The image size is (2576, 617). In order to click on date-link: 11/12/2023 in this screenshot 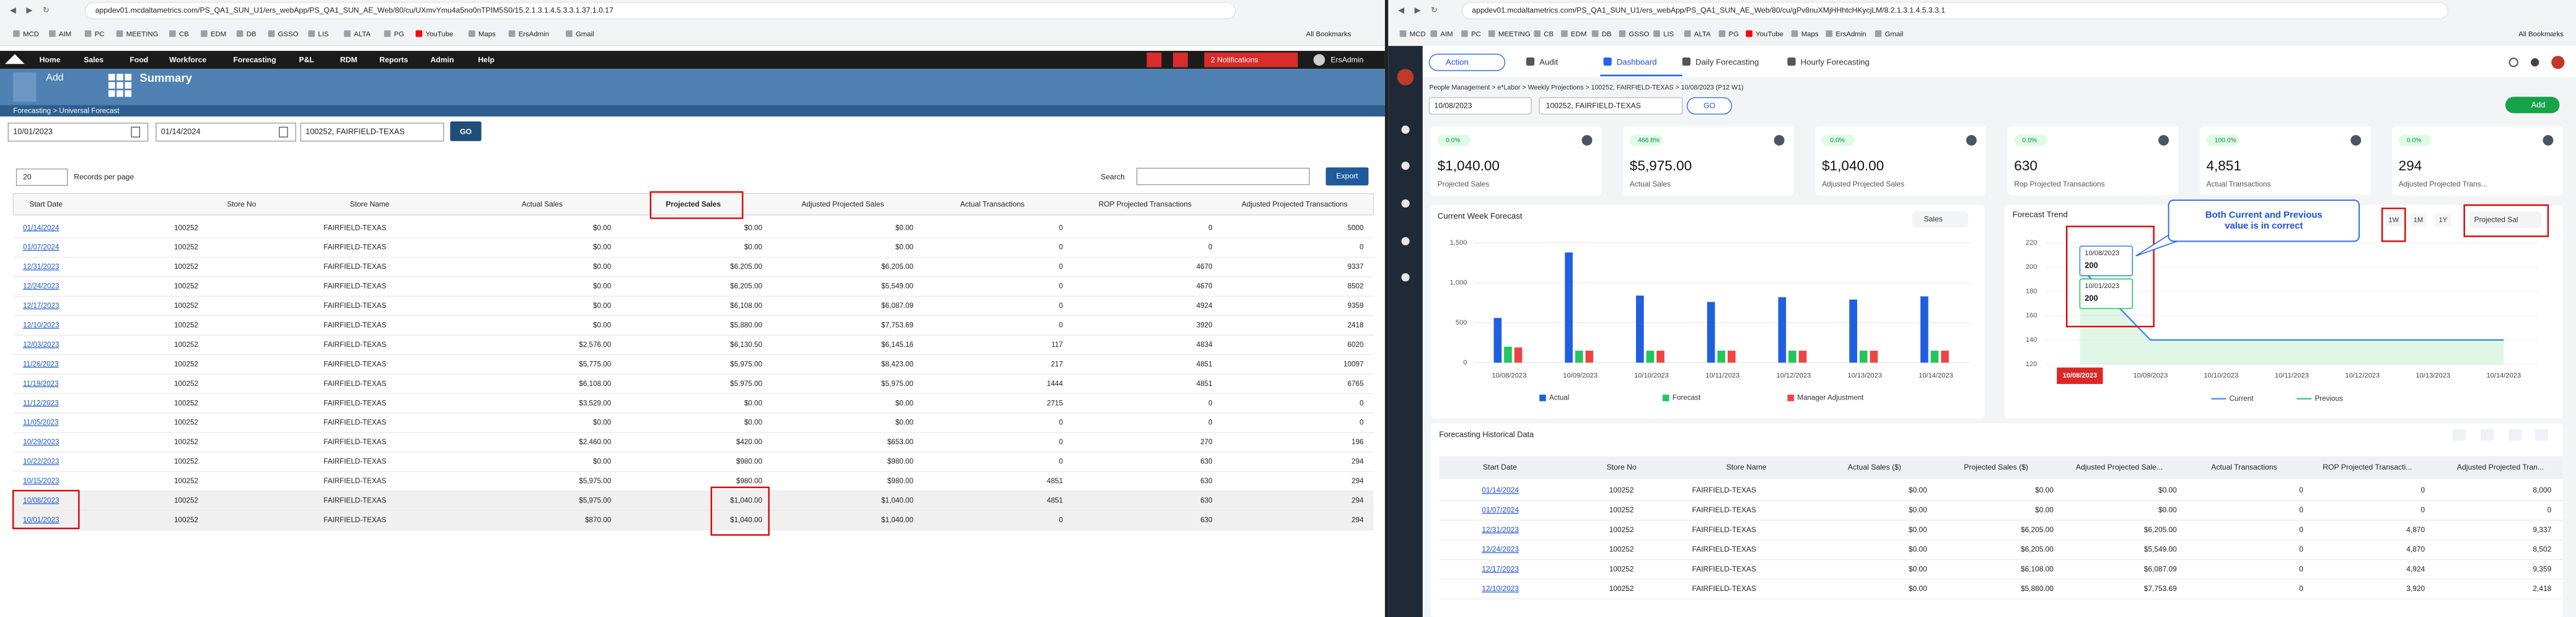, I will do `click(41, 403)`.